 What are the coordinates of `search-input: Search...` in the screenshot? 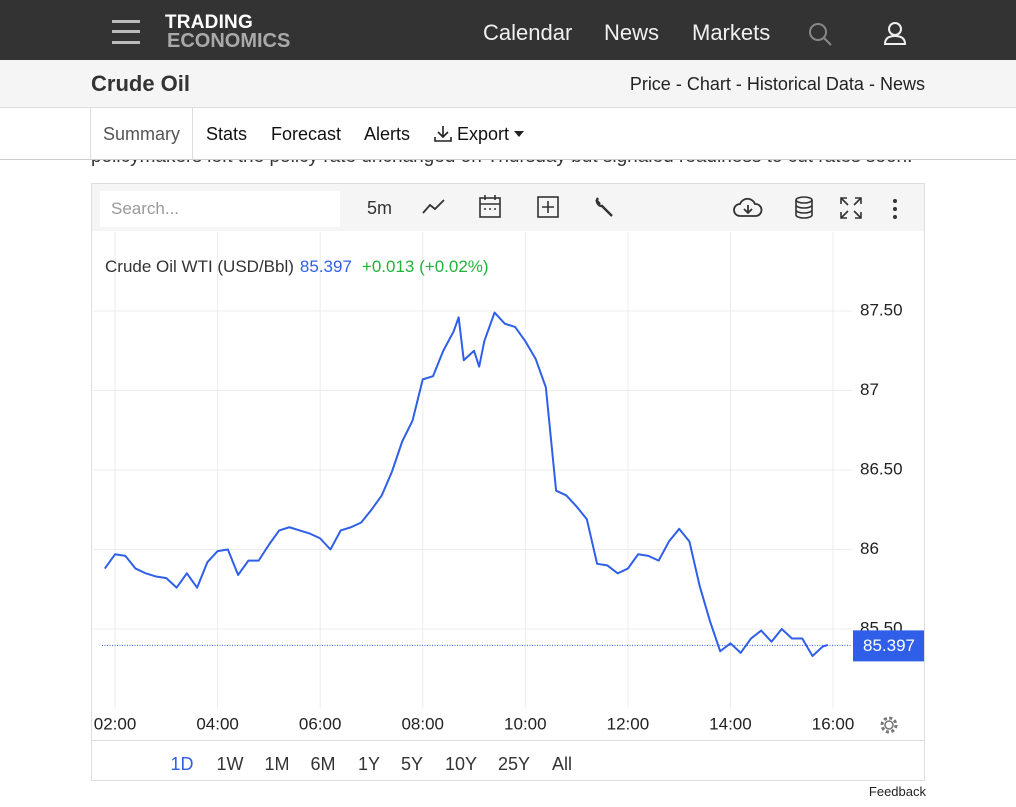 It's located at (220, 209).